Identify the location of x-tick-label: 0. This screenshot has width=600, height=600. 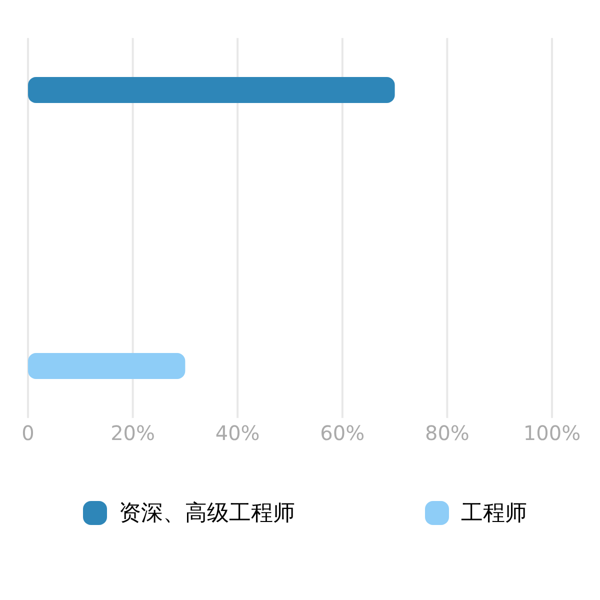
(28, 433).